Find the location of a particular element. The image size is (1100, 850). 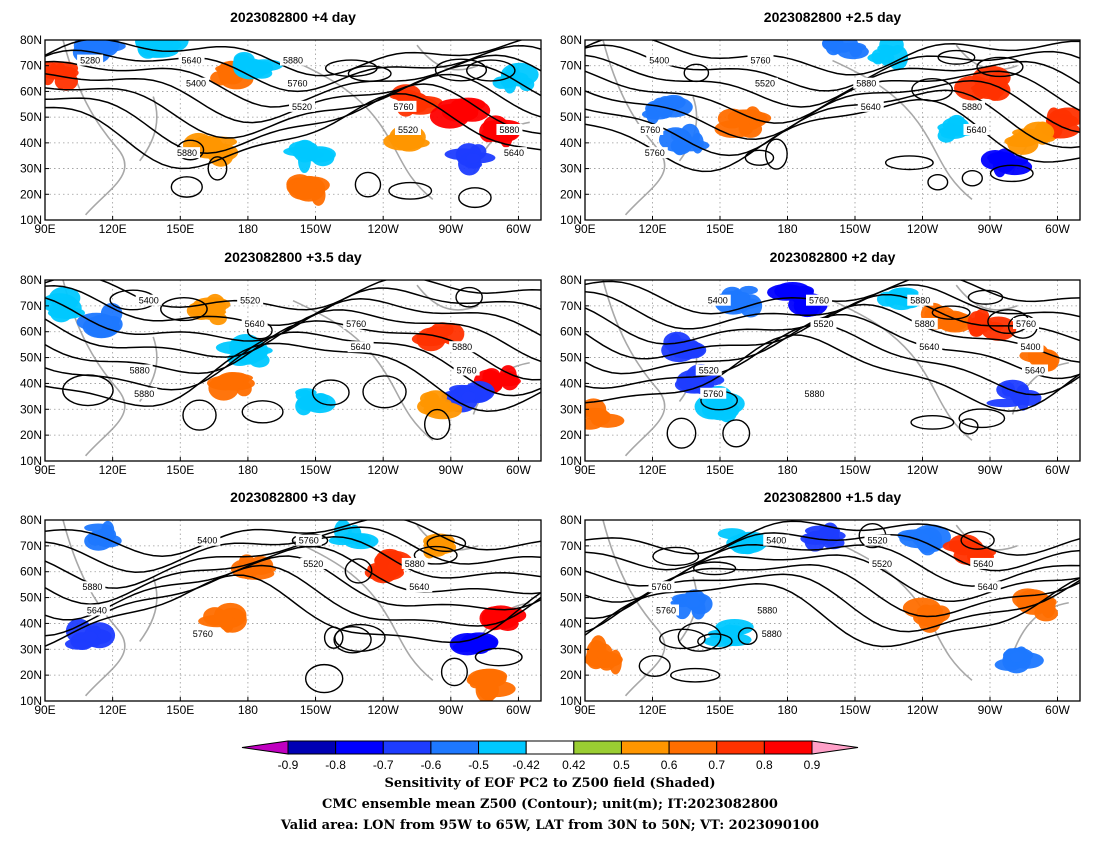

contour-label-group: 5520 is located at coordinates (882, 563).